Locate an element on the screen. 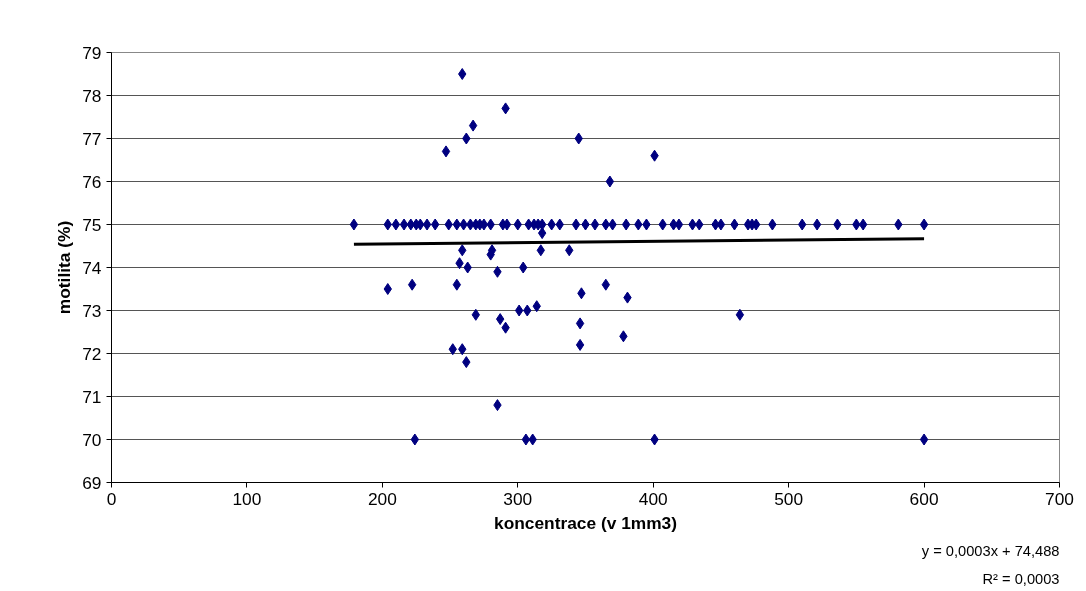  y-tick-label: 69 is located at coordinates (92, 482).